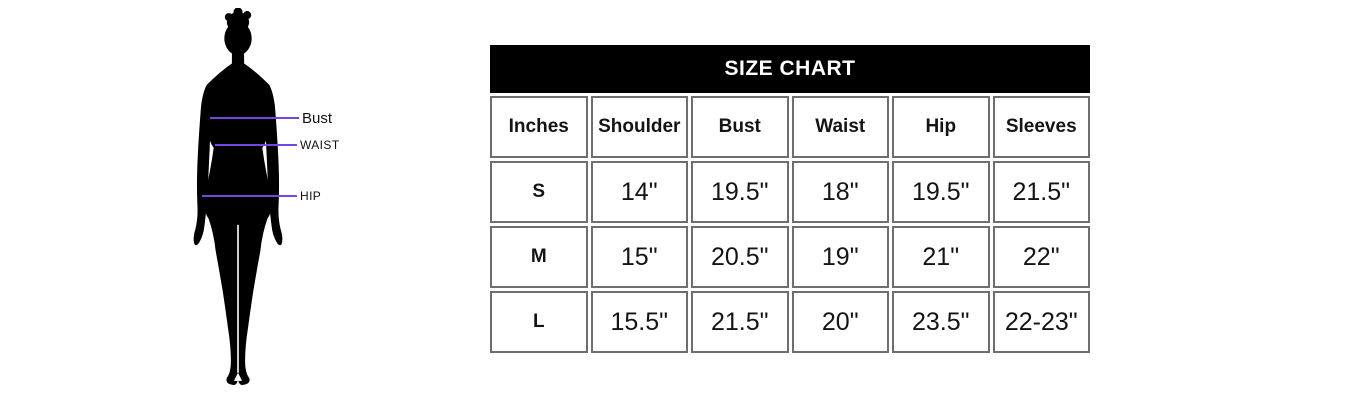  I want to click on size-label-l: L, so click(539, 322).